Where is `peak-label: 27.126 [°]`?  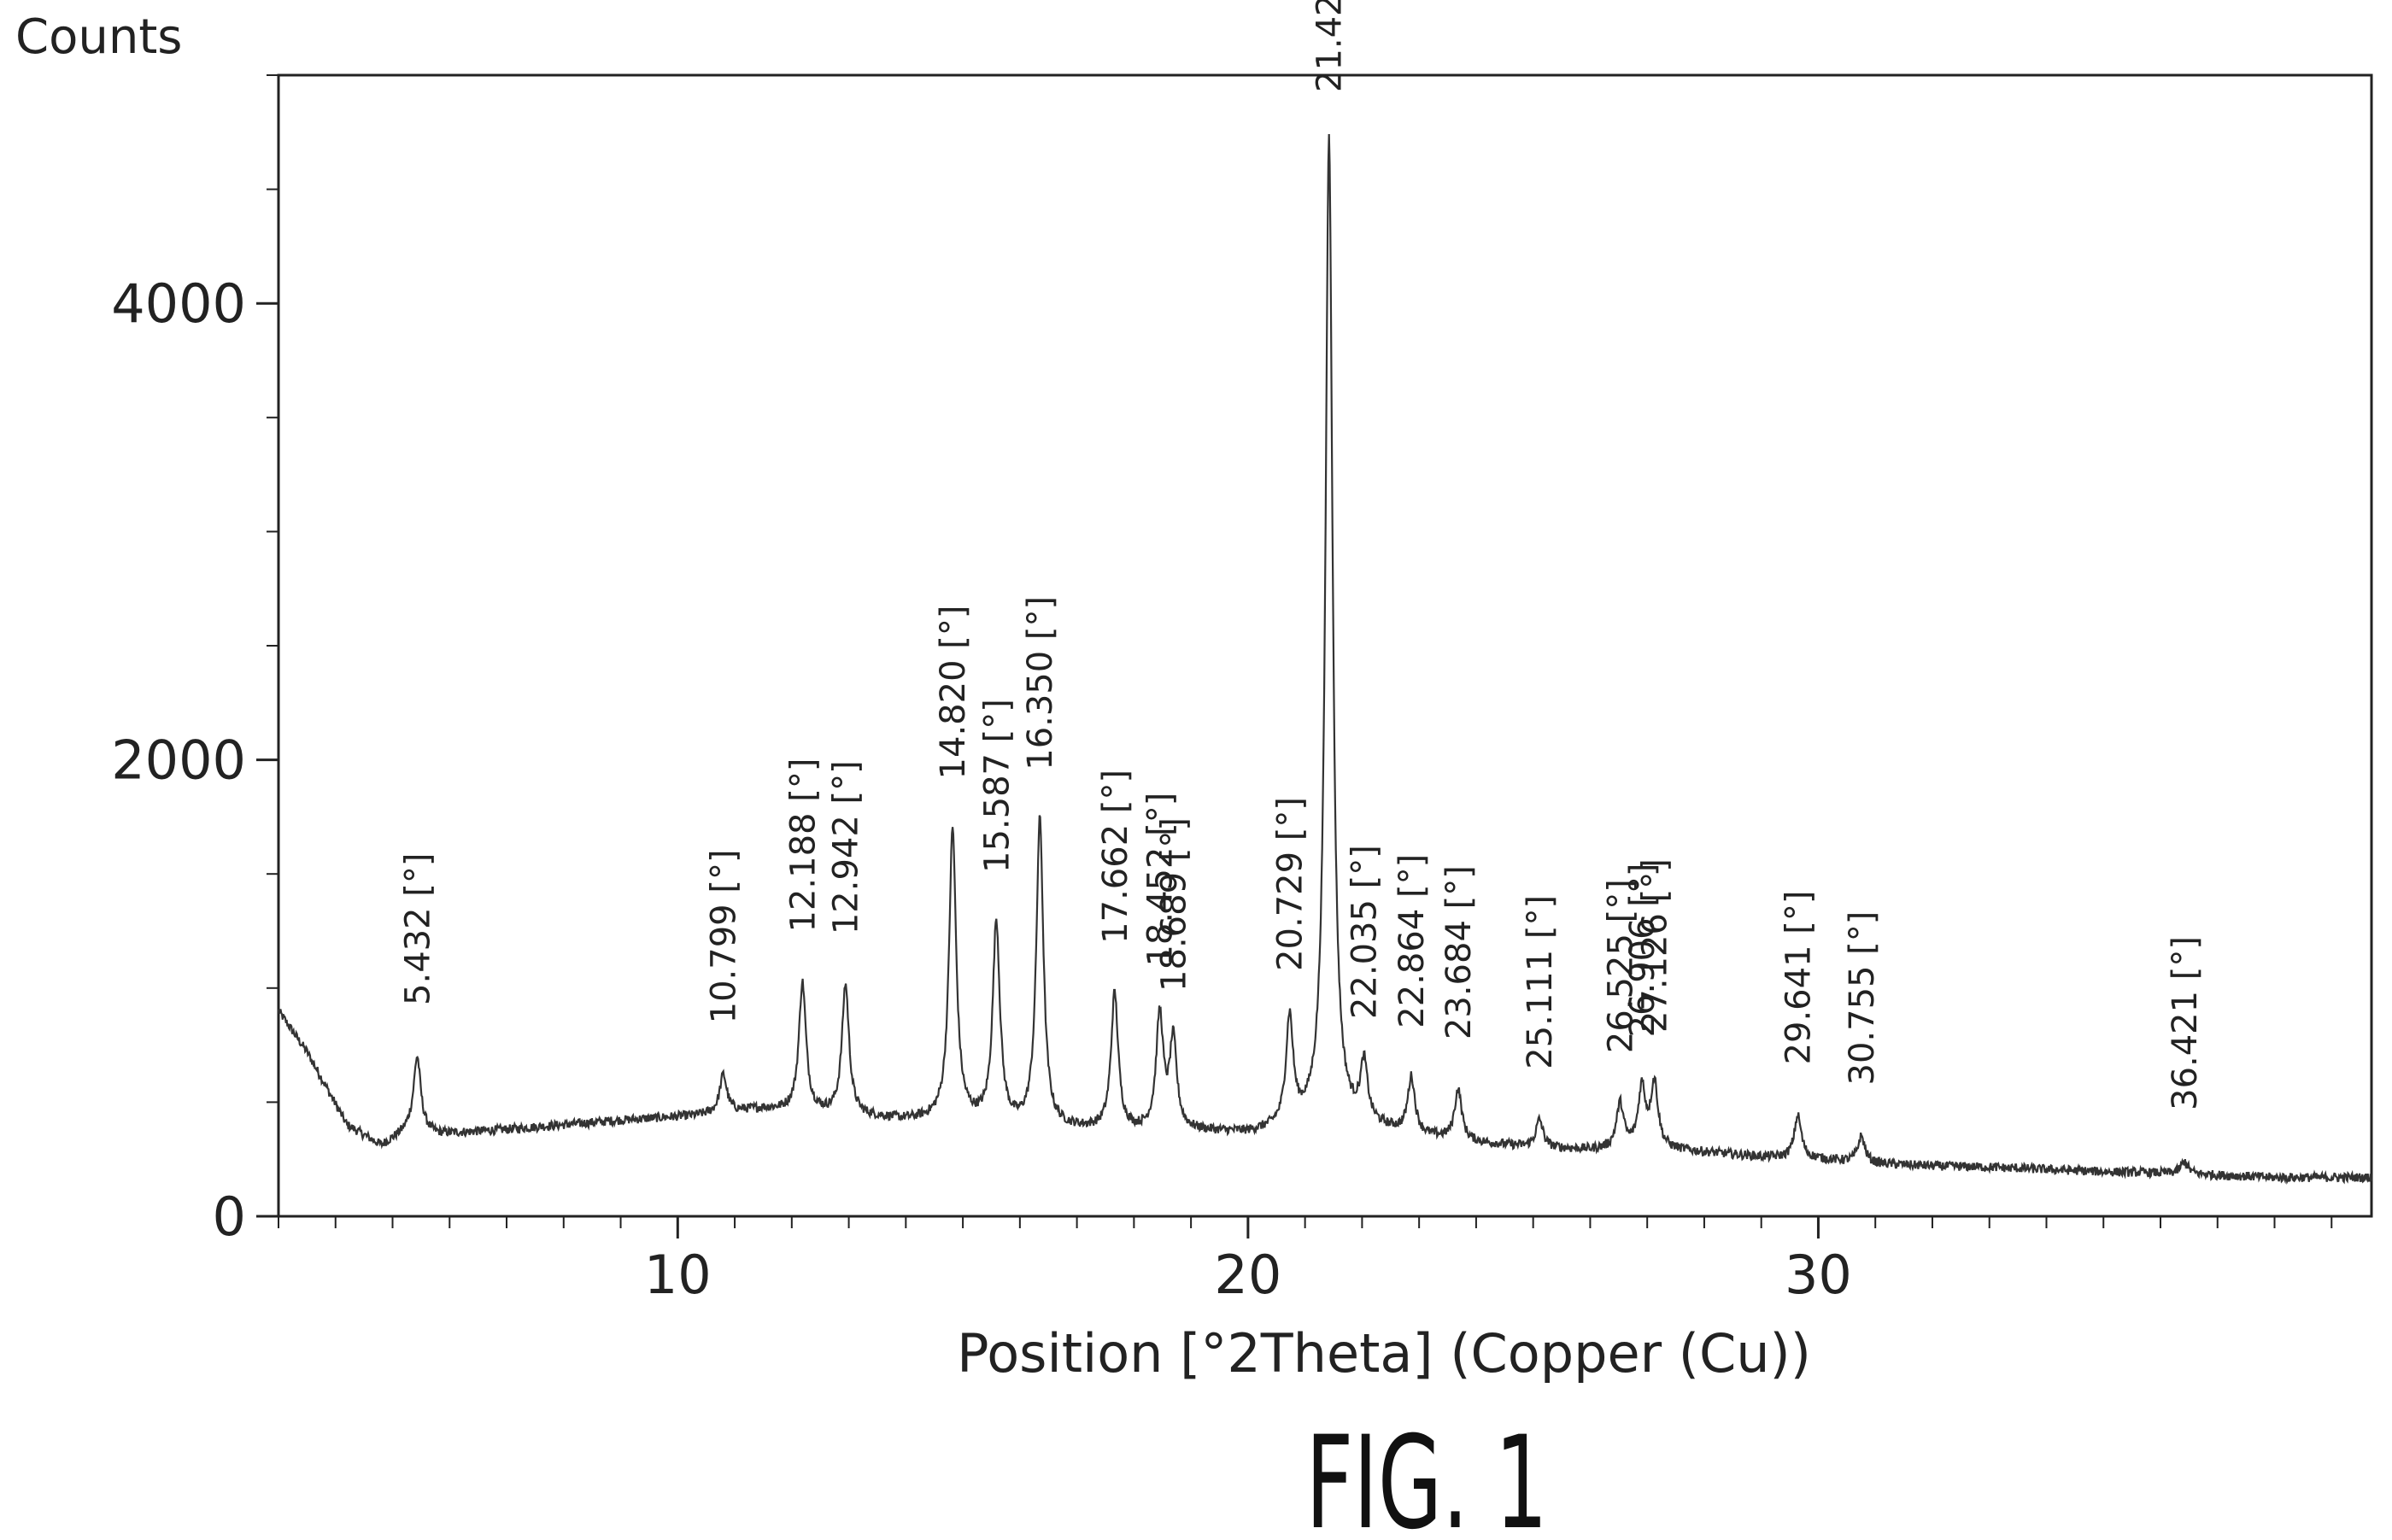
peak-label: 27.126 [°] is located at coordinates (1656, 945).